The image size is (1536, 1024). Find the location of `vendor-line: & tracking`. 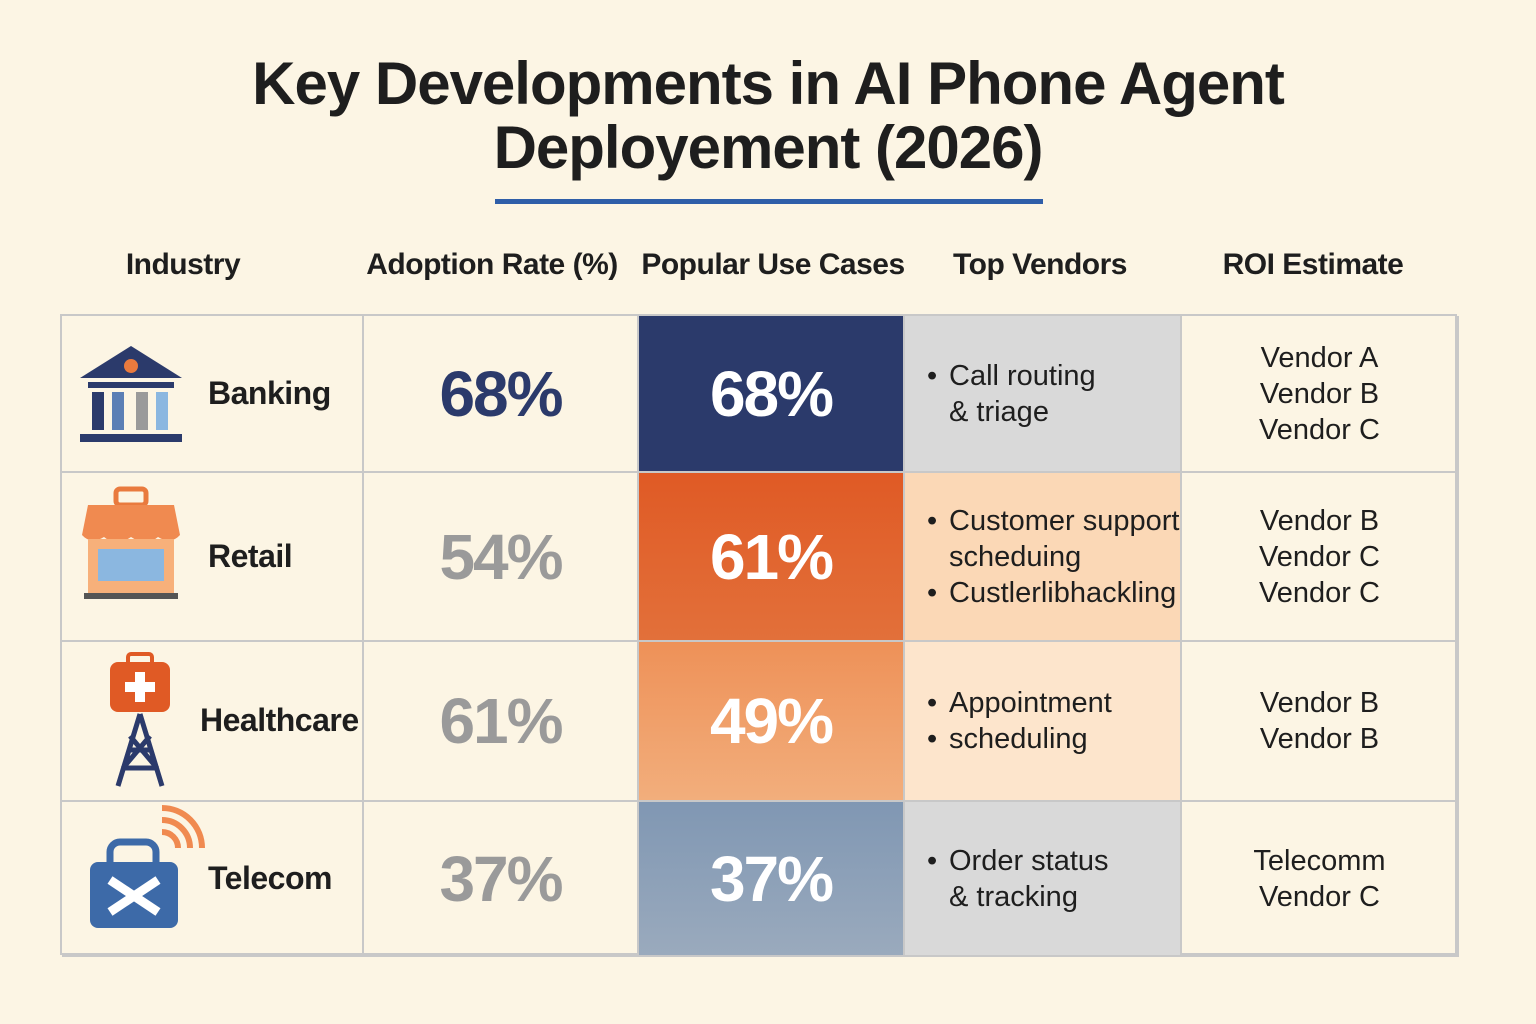

vendor-line: & tracking is located at coordinates (1013, 896).